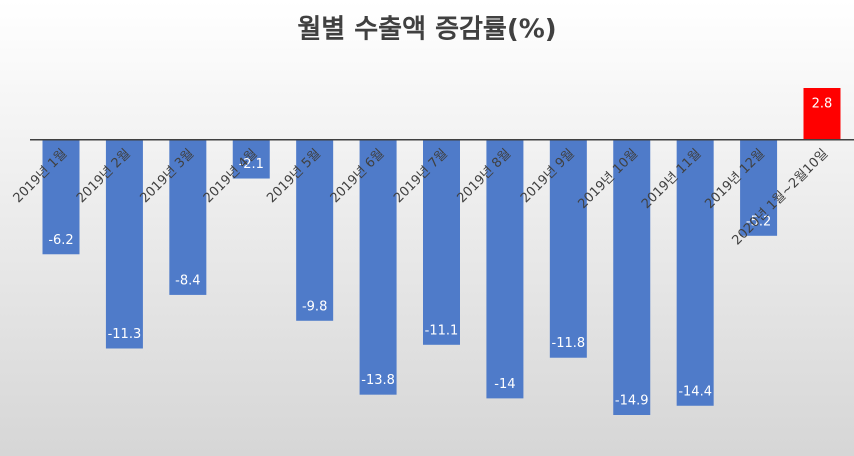 The image size is (854, 456). Describe the element at coordinates (314, 306) in the screenshot. I see `data-label: -9.8` at that location.